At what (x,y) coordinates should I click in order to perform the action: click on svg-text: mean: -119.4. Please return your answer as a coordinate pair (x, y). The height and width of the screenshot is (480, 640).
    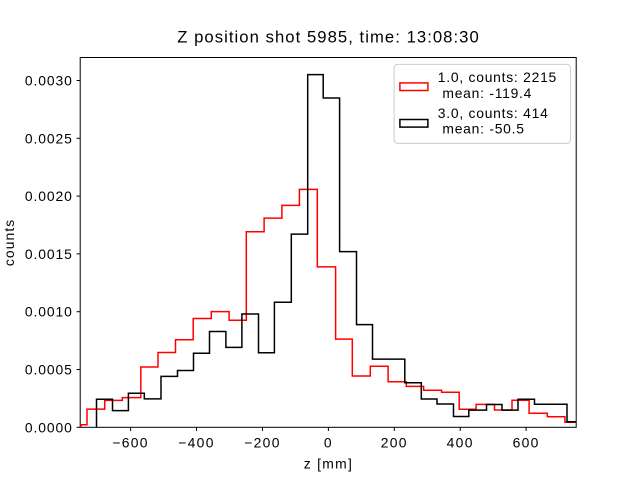
    Looking at the image, I should click on (485, 93).